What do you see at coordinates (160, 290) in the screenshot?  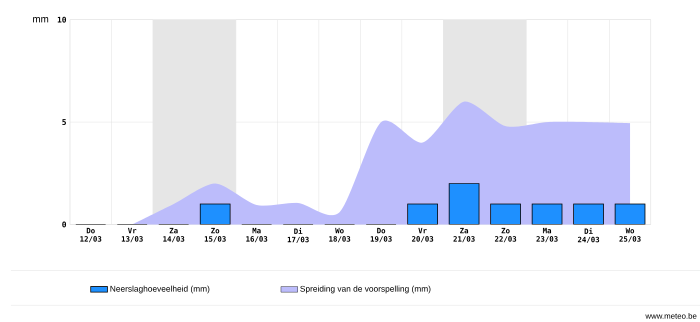 I see `legend-label: Neerslaghoeveelheid (mm)` at bounding box center [160, 290].